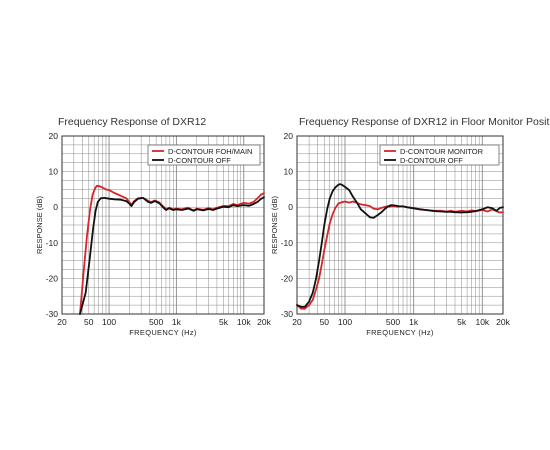 This screenshot has width=550, height=450. I want to click on left-xtick-label: 500, so click(156, 322).